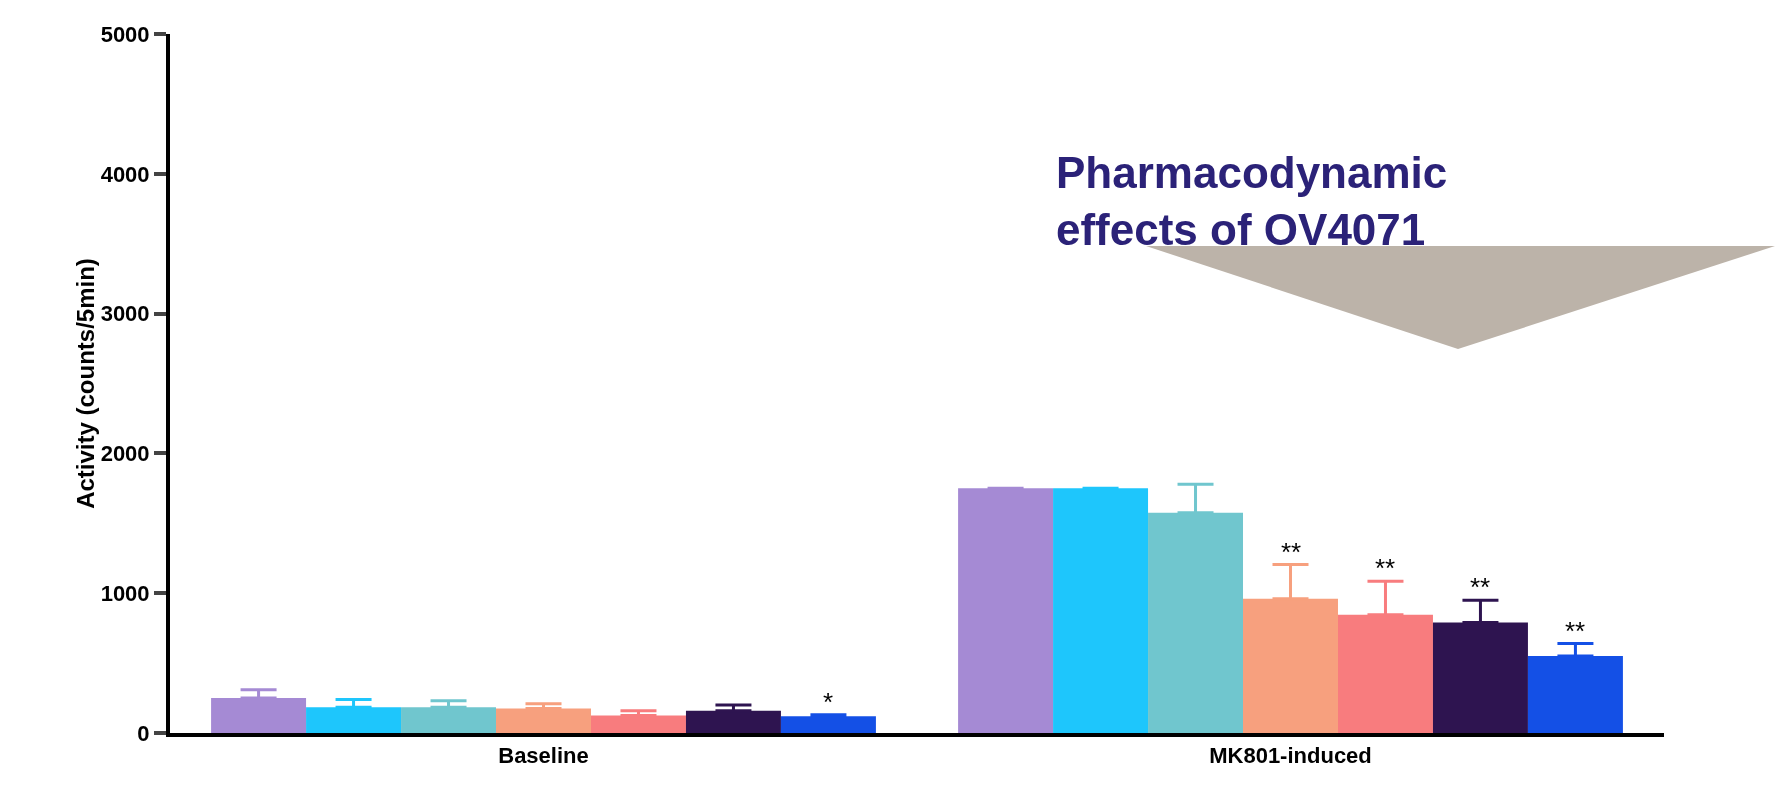  Describe the element at coordinates (143, 733) in the screenshot. I see `y-tick-label: 0` at that location.